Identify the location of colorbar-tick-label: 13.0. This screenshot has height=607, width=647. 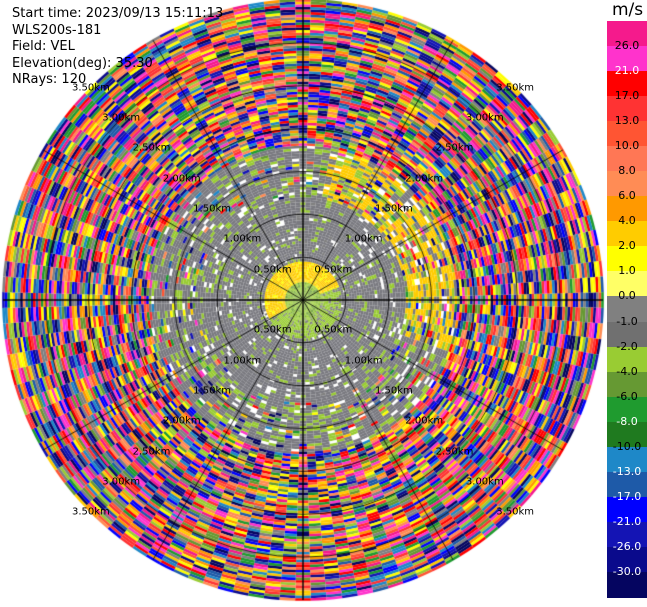
(627, 121).